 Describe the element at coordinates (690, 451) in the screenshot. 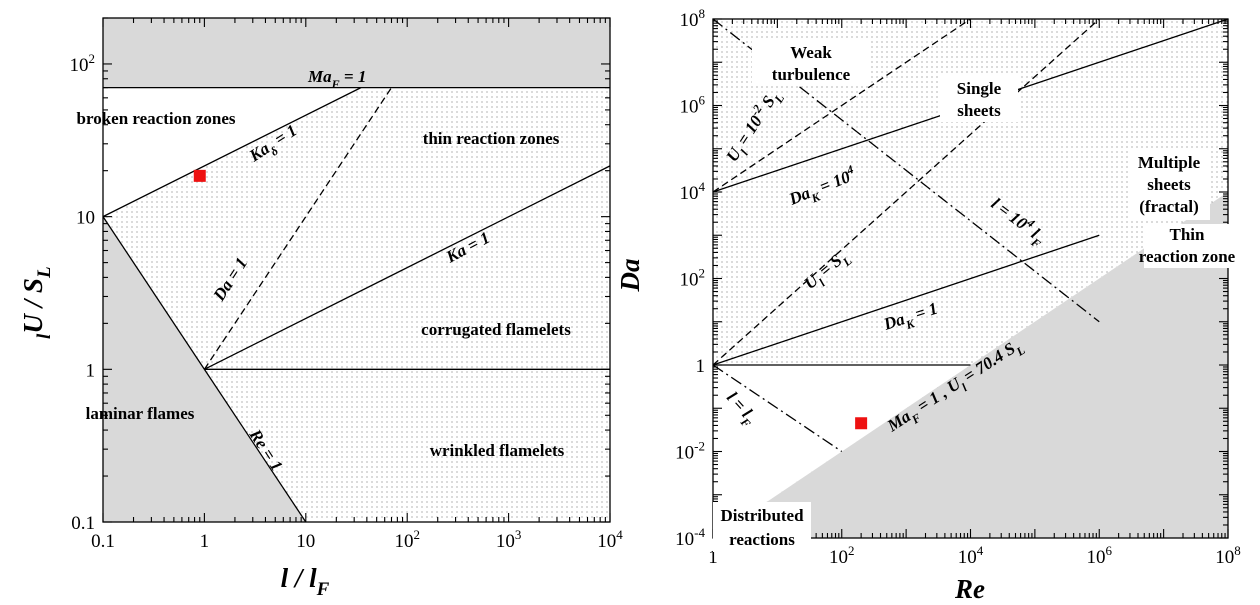

I see `y-tick-label: 10⁻²` at that location.